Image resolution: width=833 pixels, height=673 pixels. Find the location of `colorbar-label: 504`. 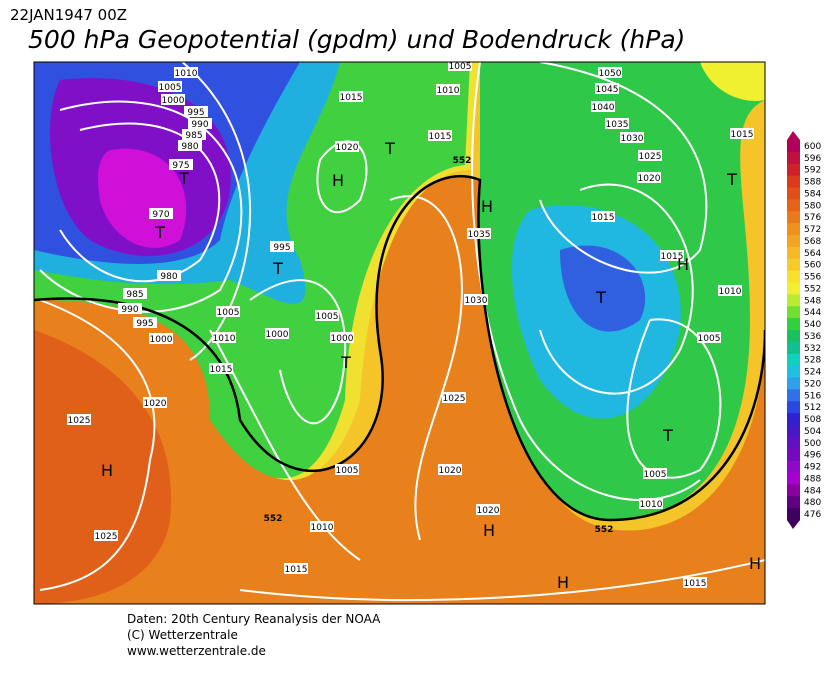

colorbar-label: 504 is located at coordinates (812, 432).